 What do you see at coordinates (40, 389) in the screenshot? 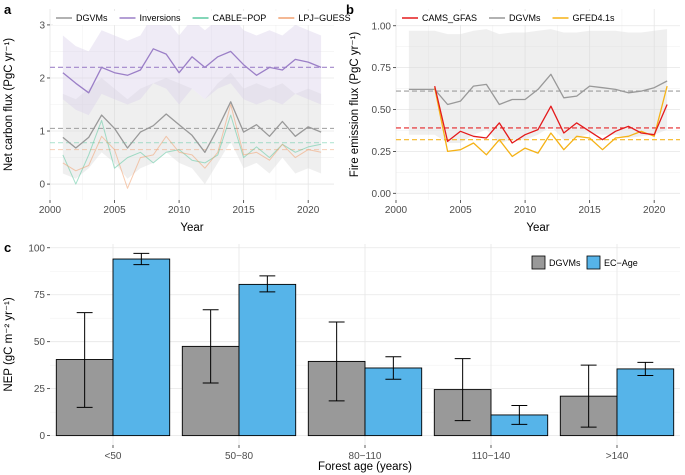
I see `y-tick-label: 25` at bounding box center [40, 389].